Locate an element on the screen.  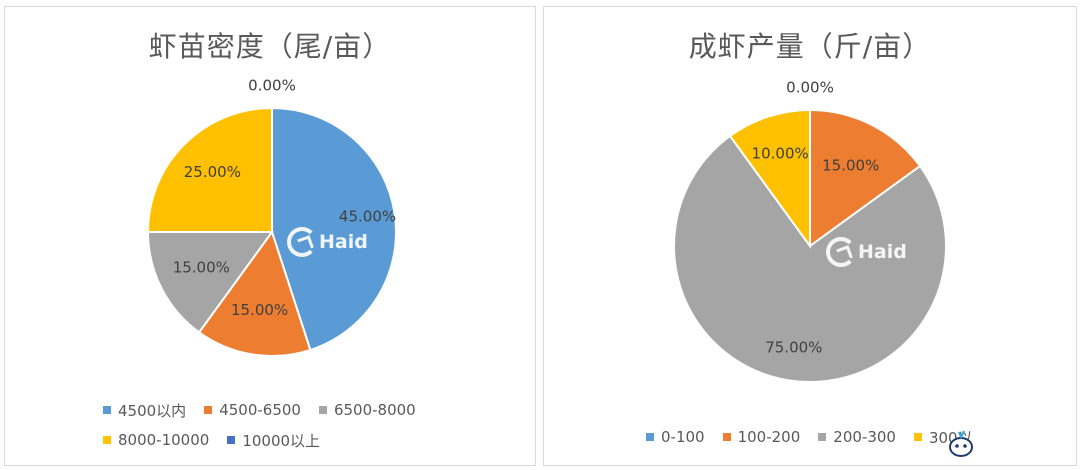
legend-label: 10000以上 is located at coordinates (281, 440).